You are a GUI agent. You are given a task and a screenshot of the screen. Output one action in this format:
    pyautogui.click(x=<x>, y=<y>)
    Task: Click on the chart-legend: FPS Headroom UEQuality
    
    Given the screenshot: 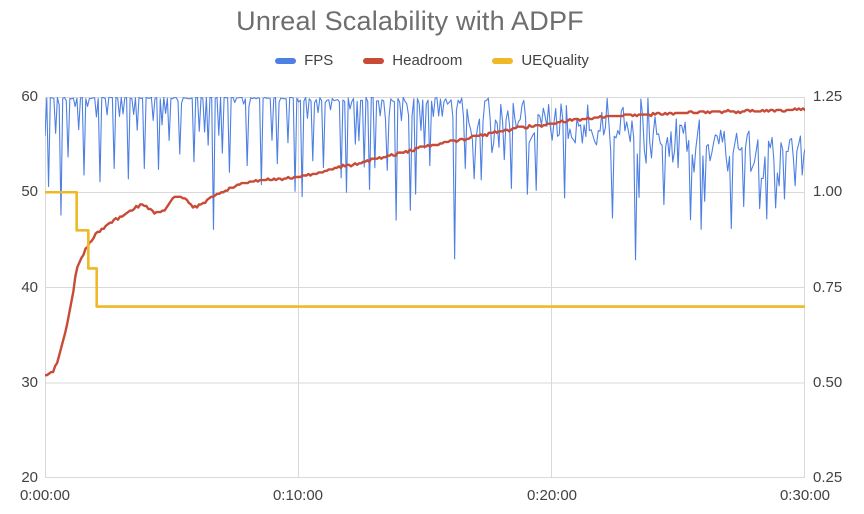 What is the action you would take?
    pyautogui.click(x=432, y=60)
    